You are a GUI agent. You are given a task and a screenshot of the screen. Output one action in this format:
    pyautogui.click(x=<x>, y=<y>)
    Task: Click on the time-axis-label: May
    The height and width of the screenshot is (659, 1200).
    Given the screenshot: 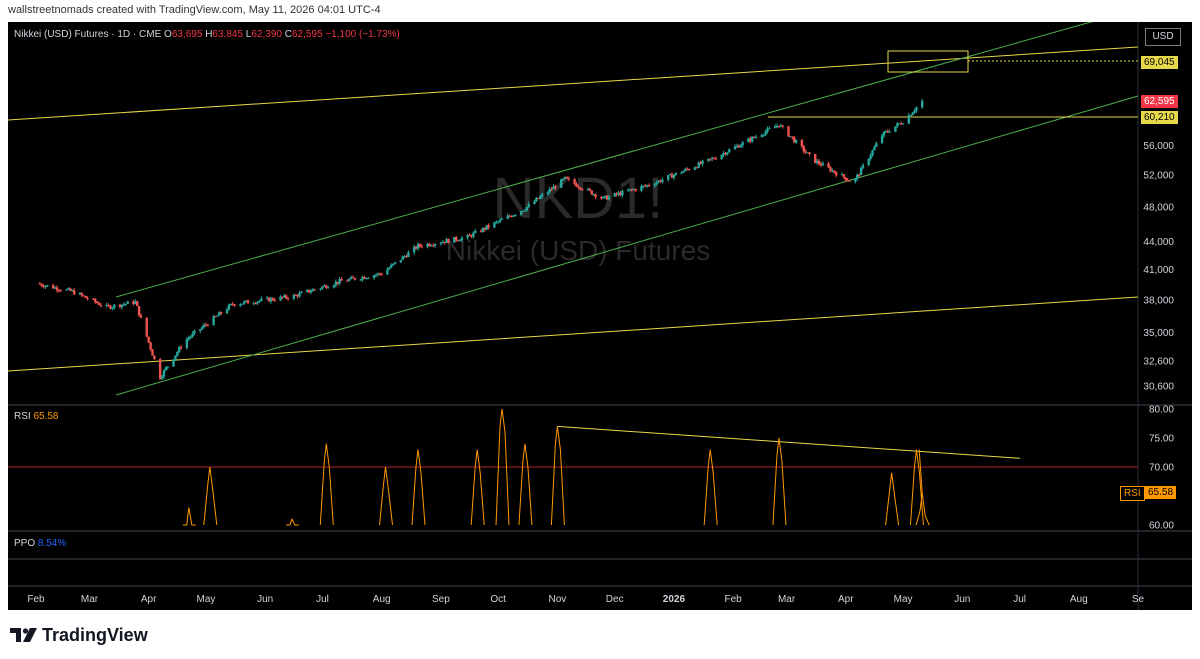 What is the action you would take?
    pyautogui.click(x=903, y=599)
    